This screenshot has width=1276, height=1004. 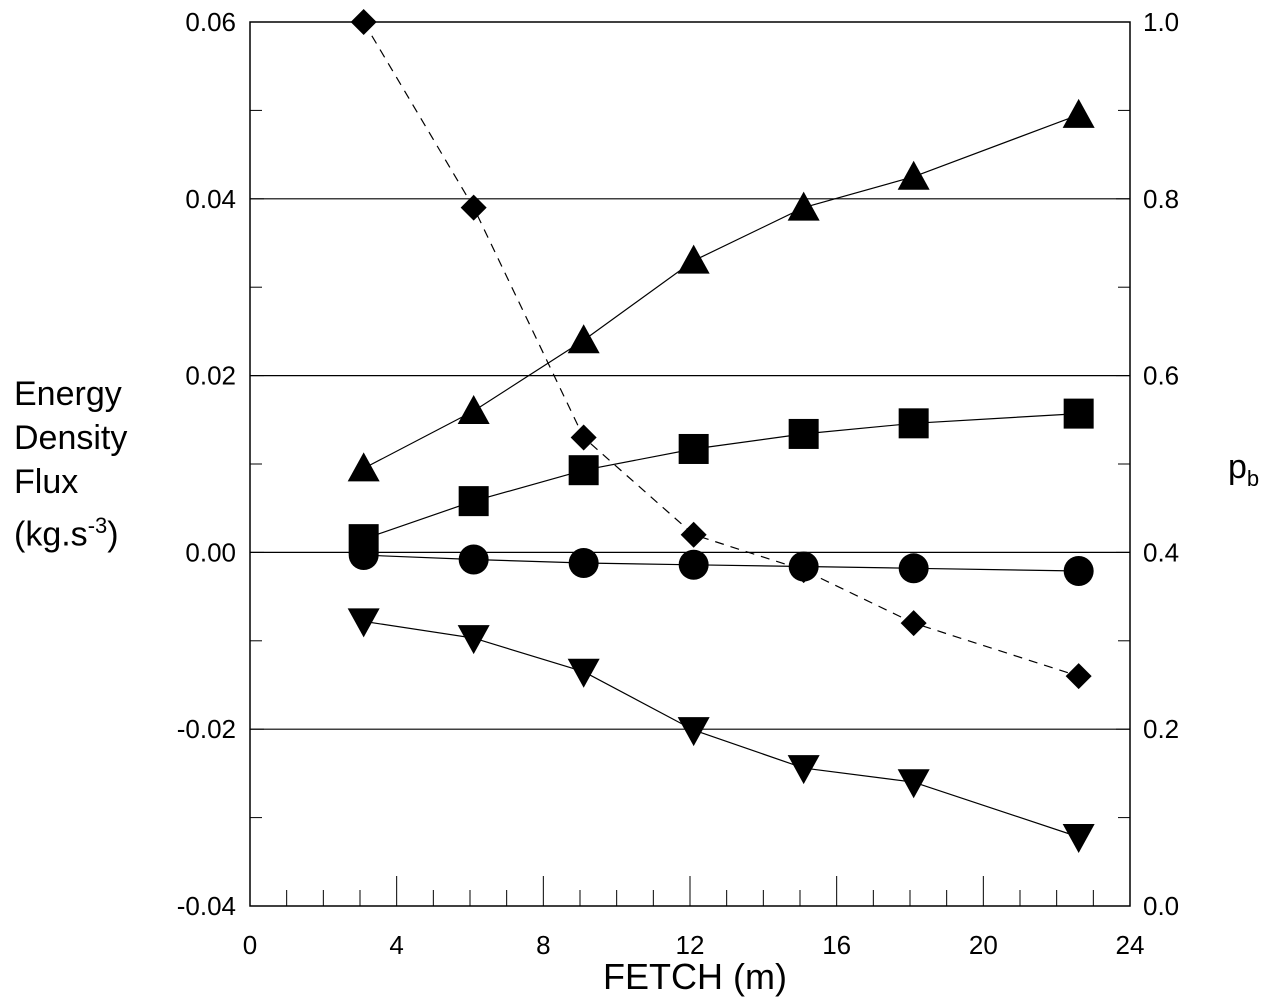 I want to click on left-axis-label-line-3: Flux, so click(x=46, y=482).